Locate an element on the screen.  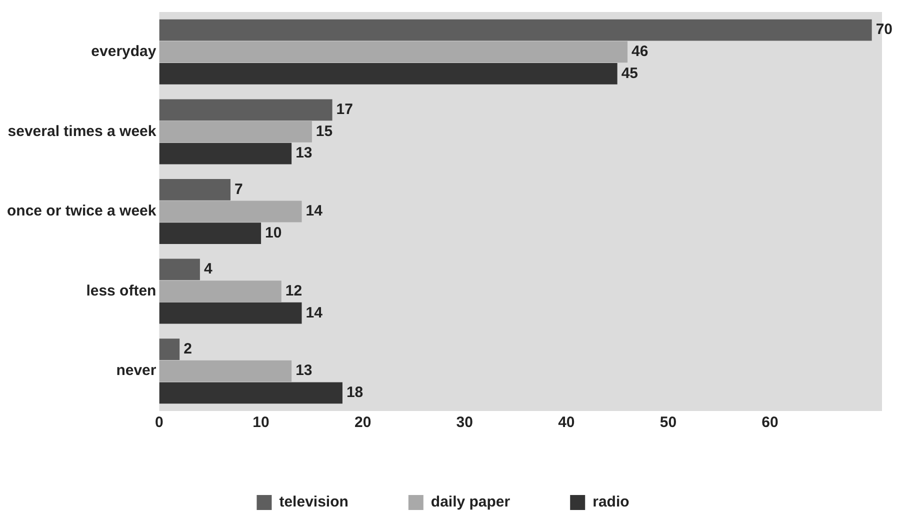
x-tick-label: 10 is located at coordinates (261, 423).